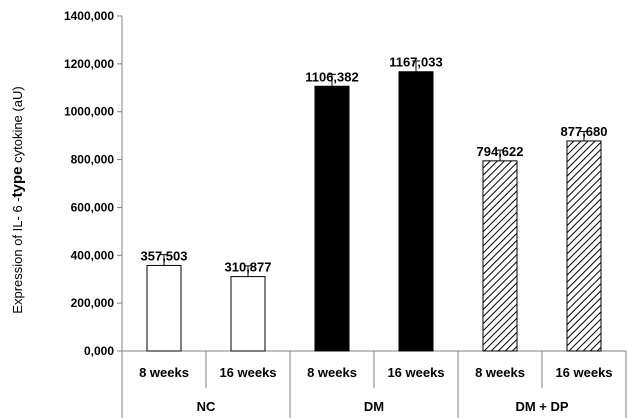  I want to click on x-group-label: DM + DP, so click(541, 406).